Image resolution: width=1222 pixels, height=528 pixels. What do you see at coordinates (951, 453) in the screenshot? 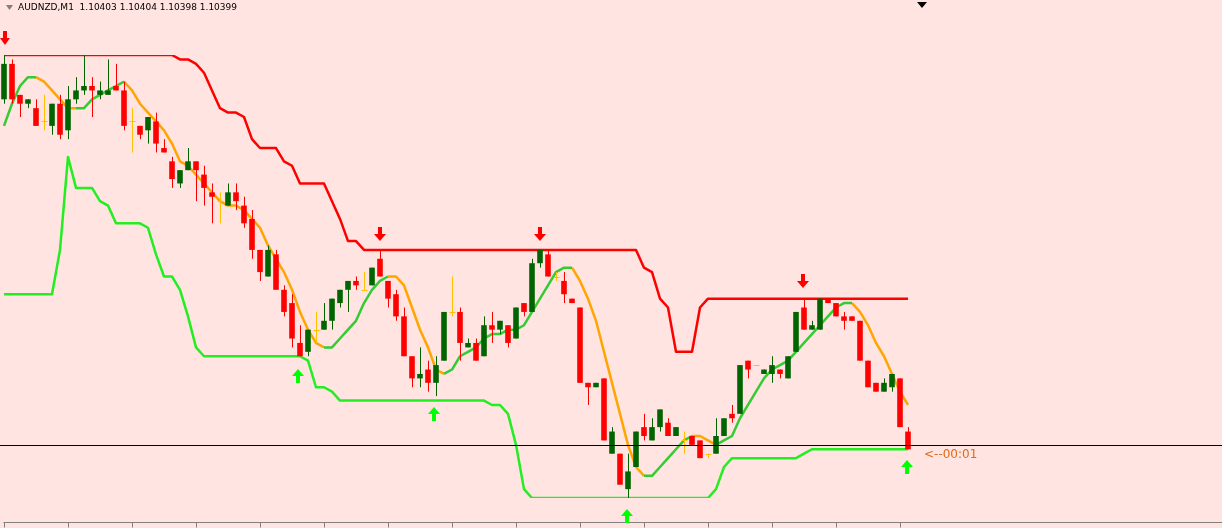
I see `ref-line-label: <--00:01` at bounding box center [951, 453].